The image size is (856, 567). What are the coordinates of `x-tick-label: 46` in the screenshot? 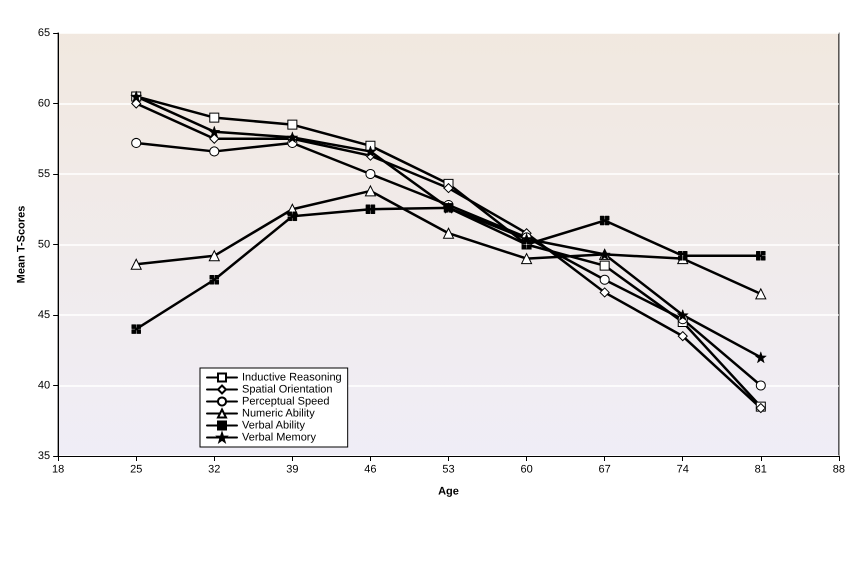 It's located at (370, 470).